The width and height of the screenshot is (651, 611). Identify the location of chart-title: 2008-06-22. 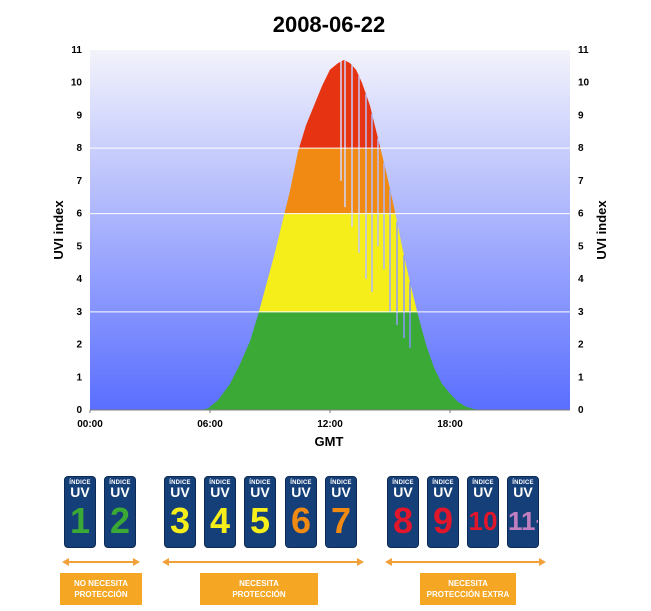
(329, 24).